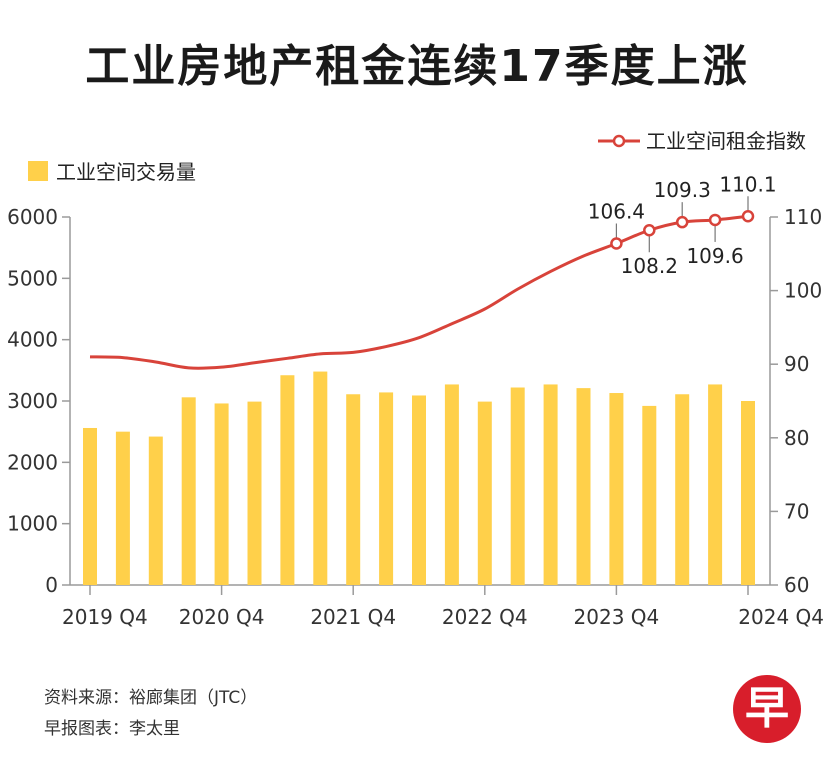 This screenshot has height=780, width=834. Describe the element at coordinates (151, 698) in the screenshot. I see `source-line: 资料来源：裕廊集团（JTC）` at that location.